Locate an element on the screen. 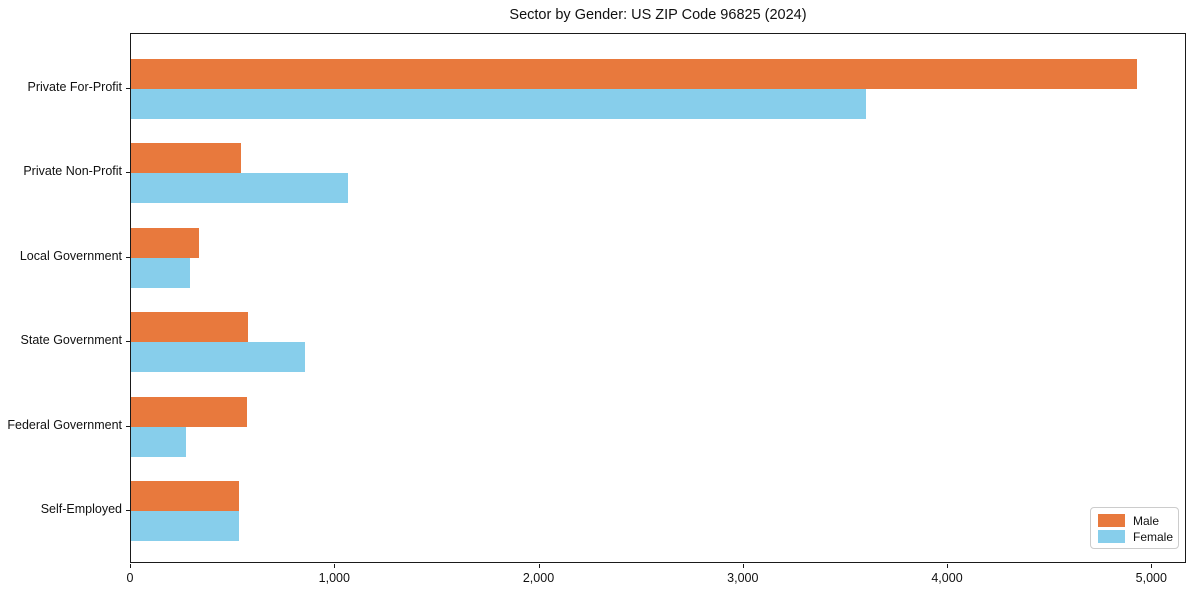 The image size is (1200, 600). x-tick-label-5-000: 5,000 is located at coordinates (1151, 578).